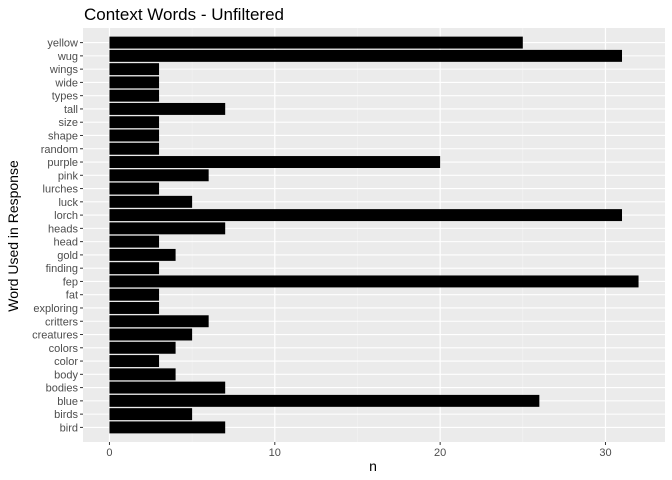  Describe the element at coordinates (62, 389) in the screenshot. I see `y-tick-label: bodies` at that location.